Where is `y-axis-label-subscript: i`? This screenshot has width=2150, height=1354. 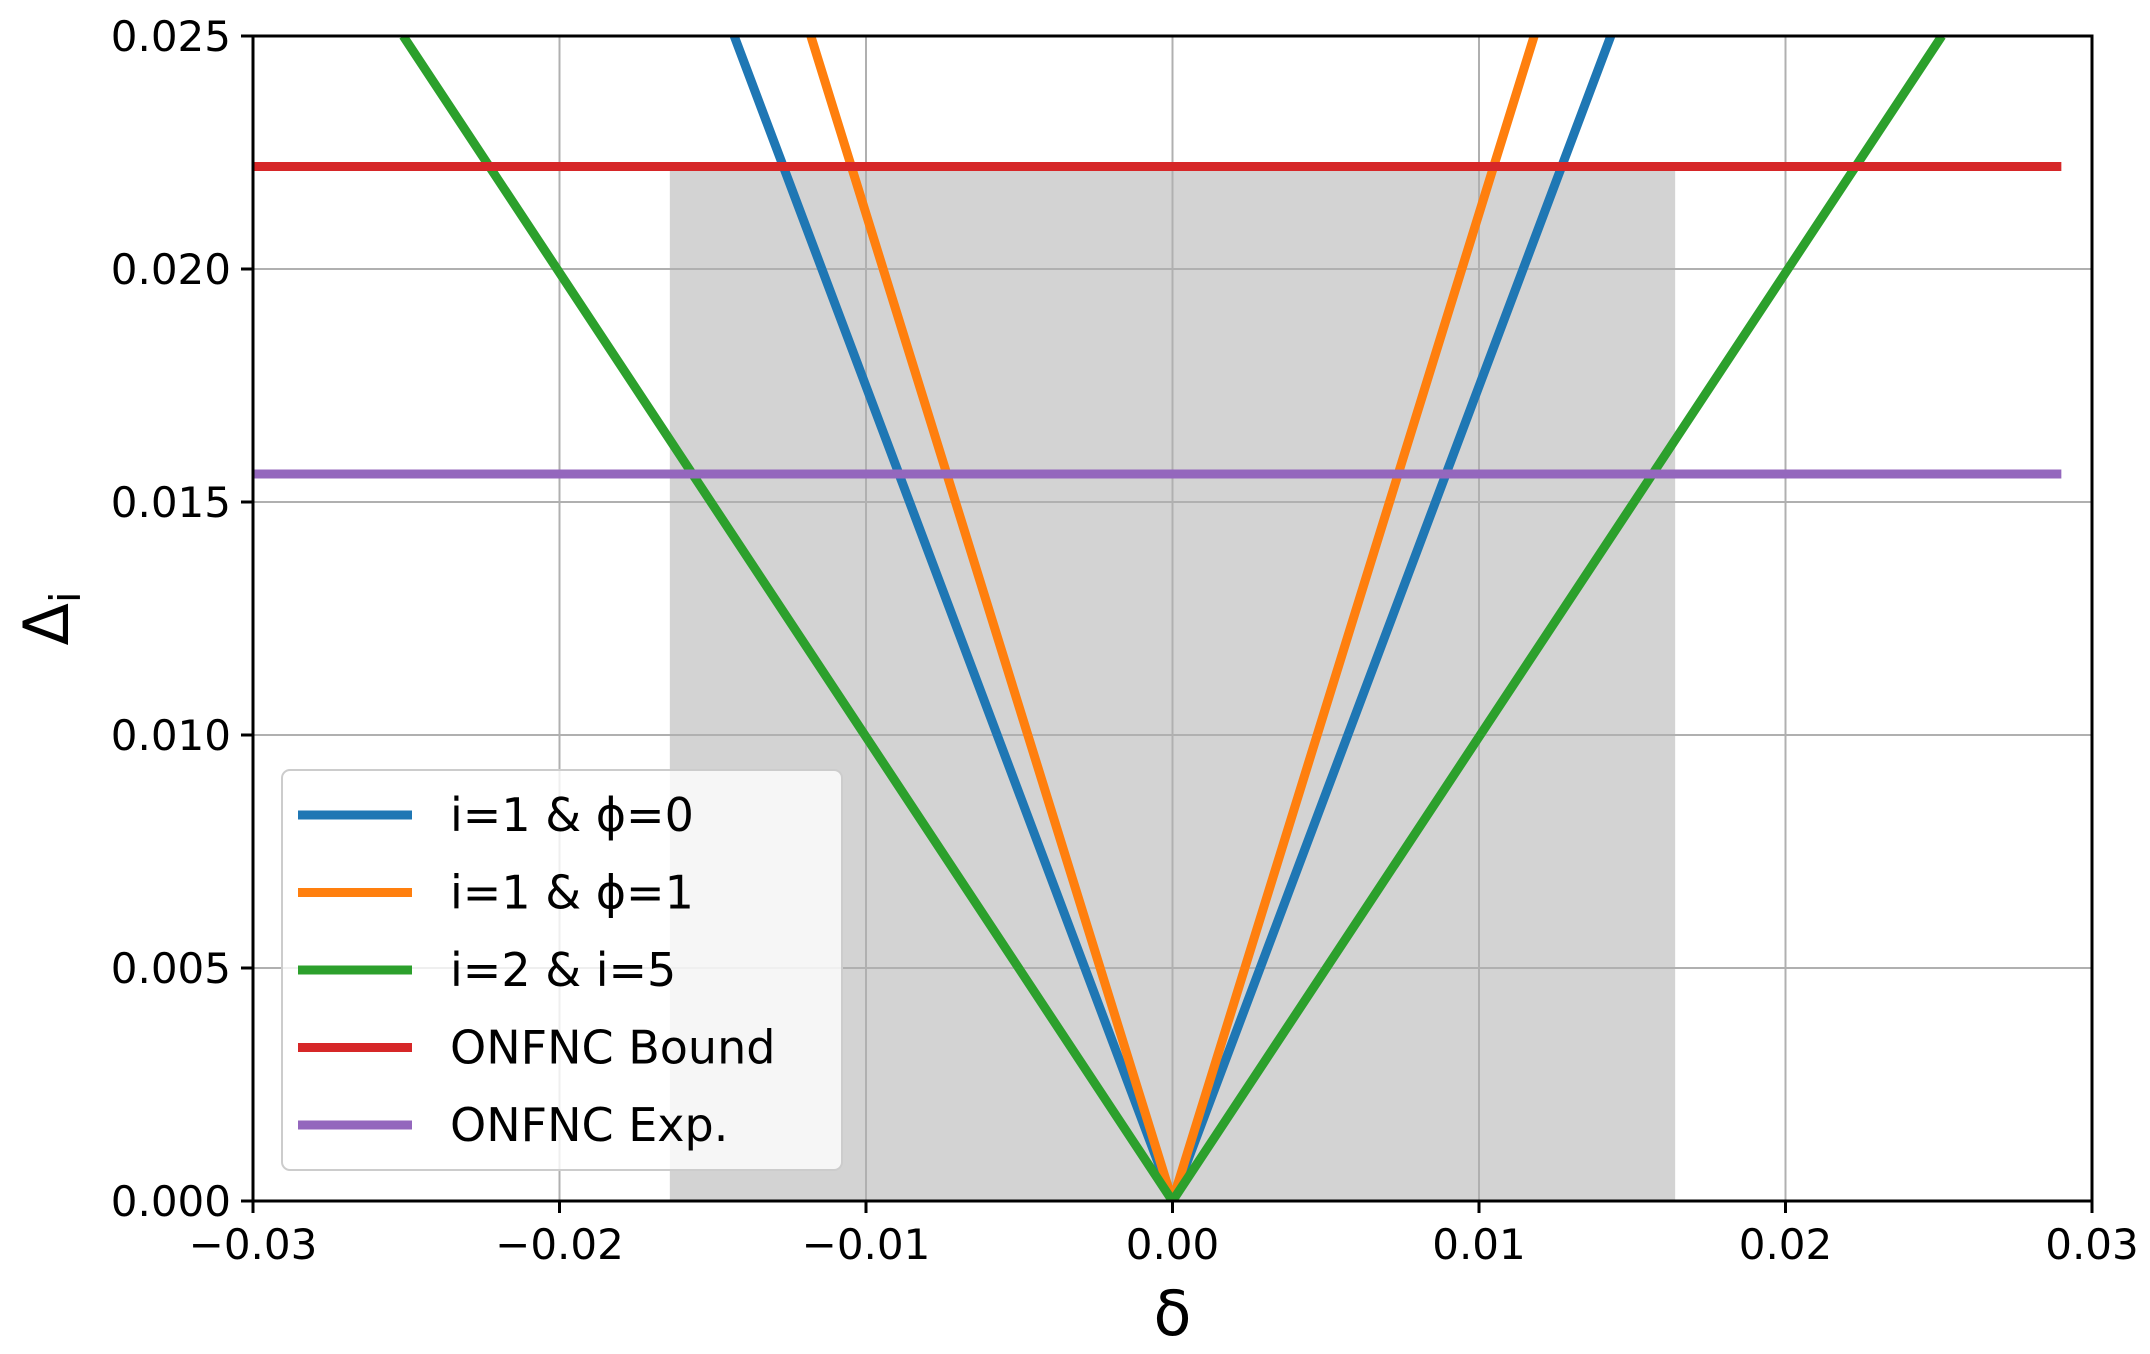
y-axis-label-subscript: i is located at coordinates (65, 597).